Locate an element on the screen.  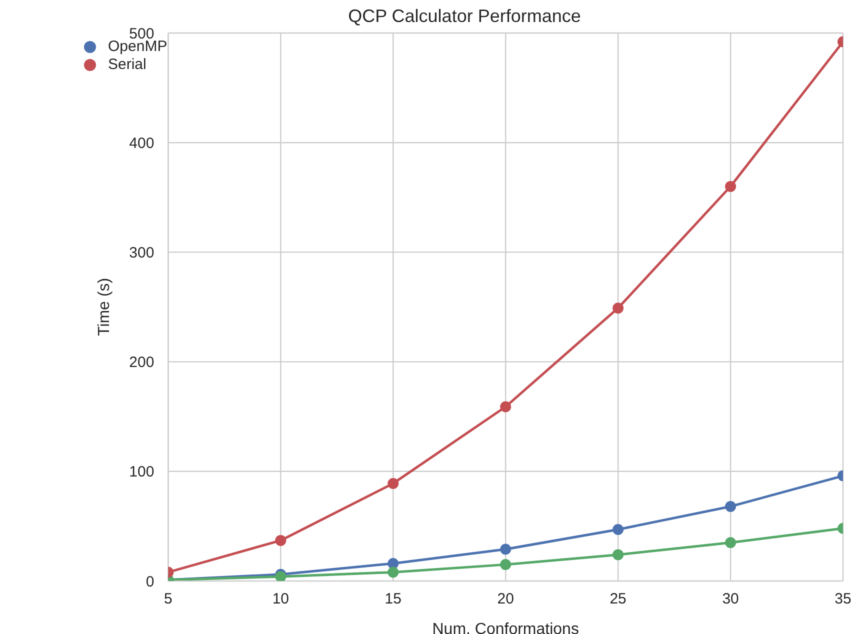
y-tick-label: 200 is located at coordinates (141, 363).